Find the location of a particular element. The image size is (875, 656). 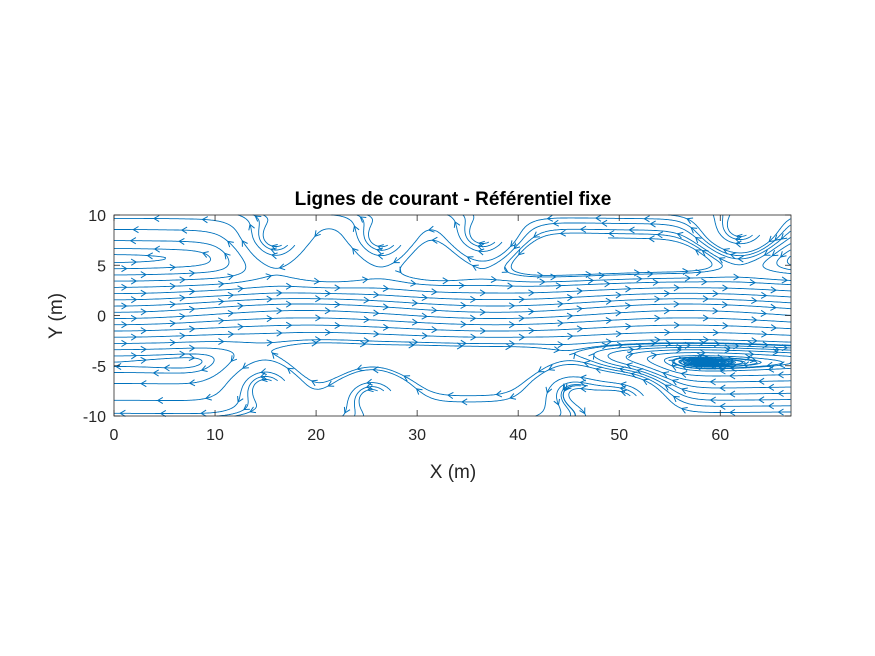

x-tick-label: 40 is located at coordinates (518, 435).